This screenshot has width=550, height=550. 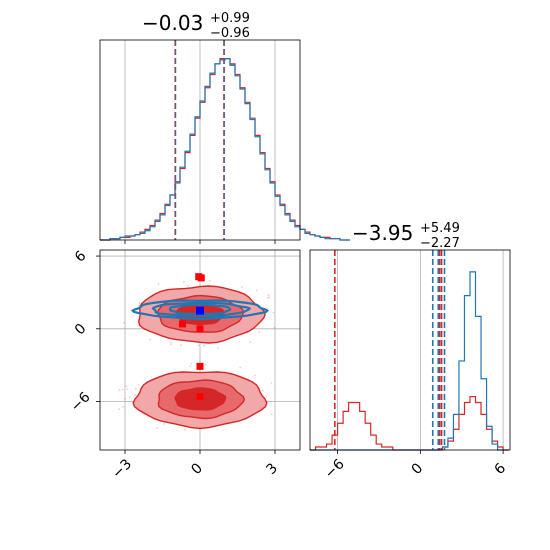 What do you see at coordinates (230, 18) in the screenshot?
I see `title-top-left-plus: +0.99` at bounding box center [230, 18].